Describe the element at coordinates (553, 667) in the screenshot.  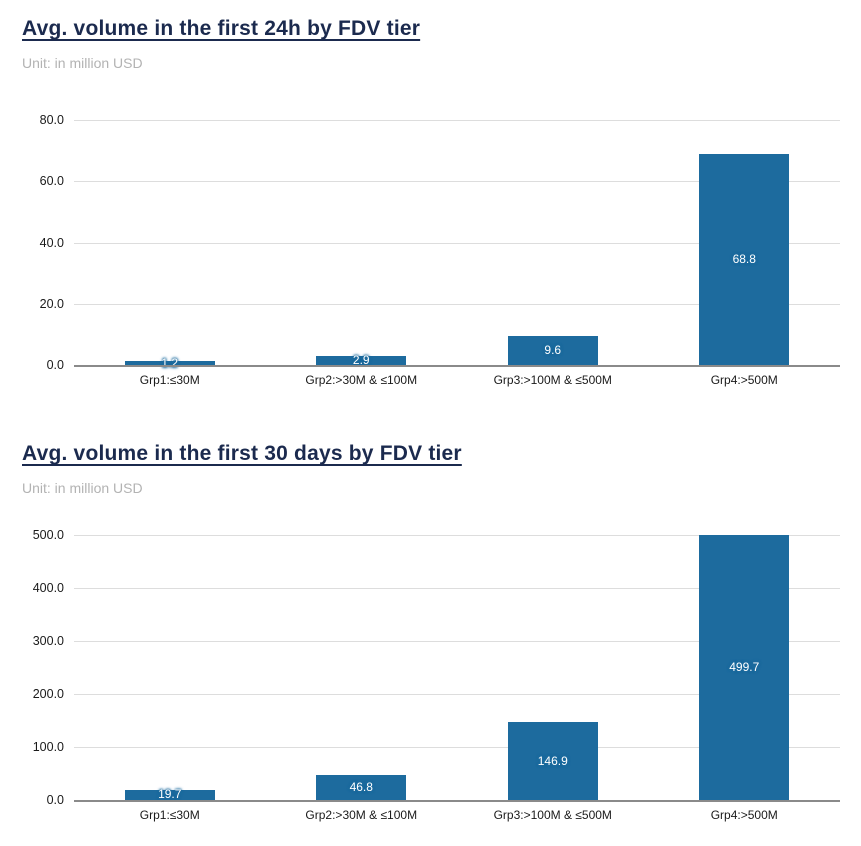
I see `bar-column: 146.9` at that location.